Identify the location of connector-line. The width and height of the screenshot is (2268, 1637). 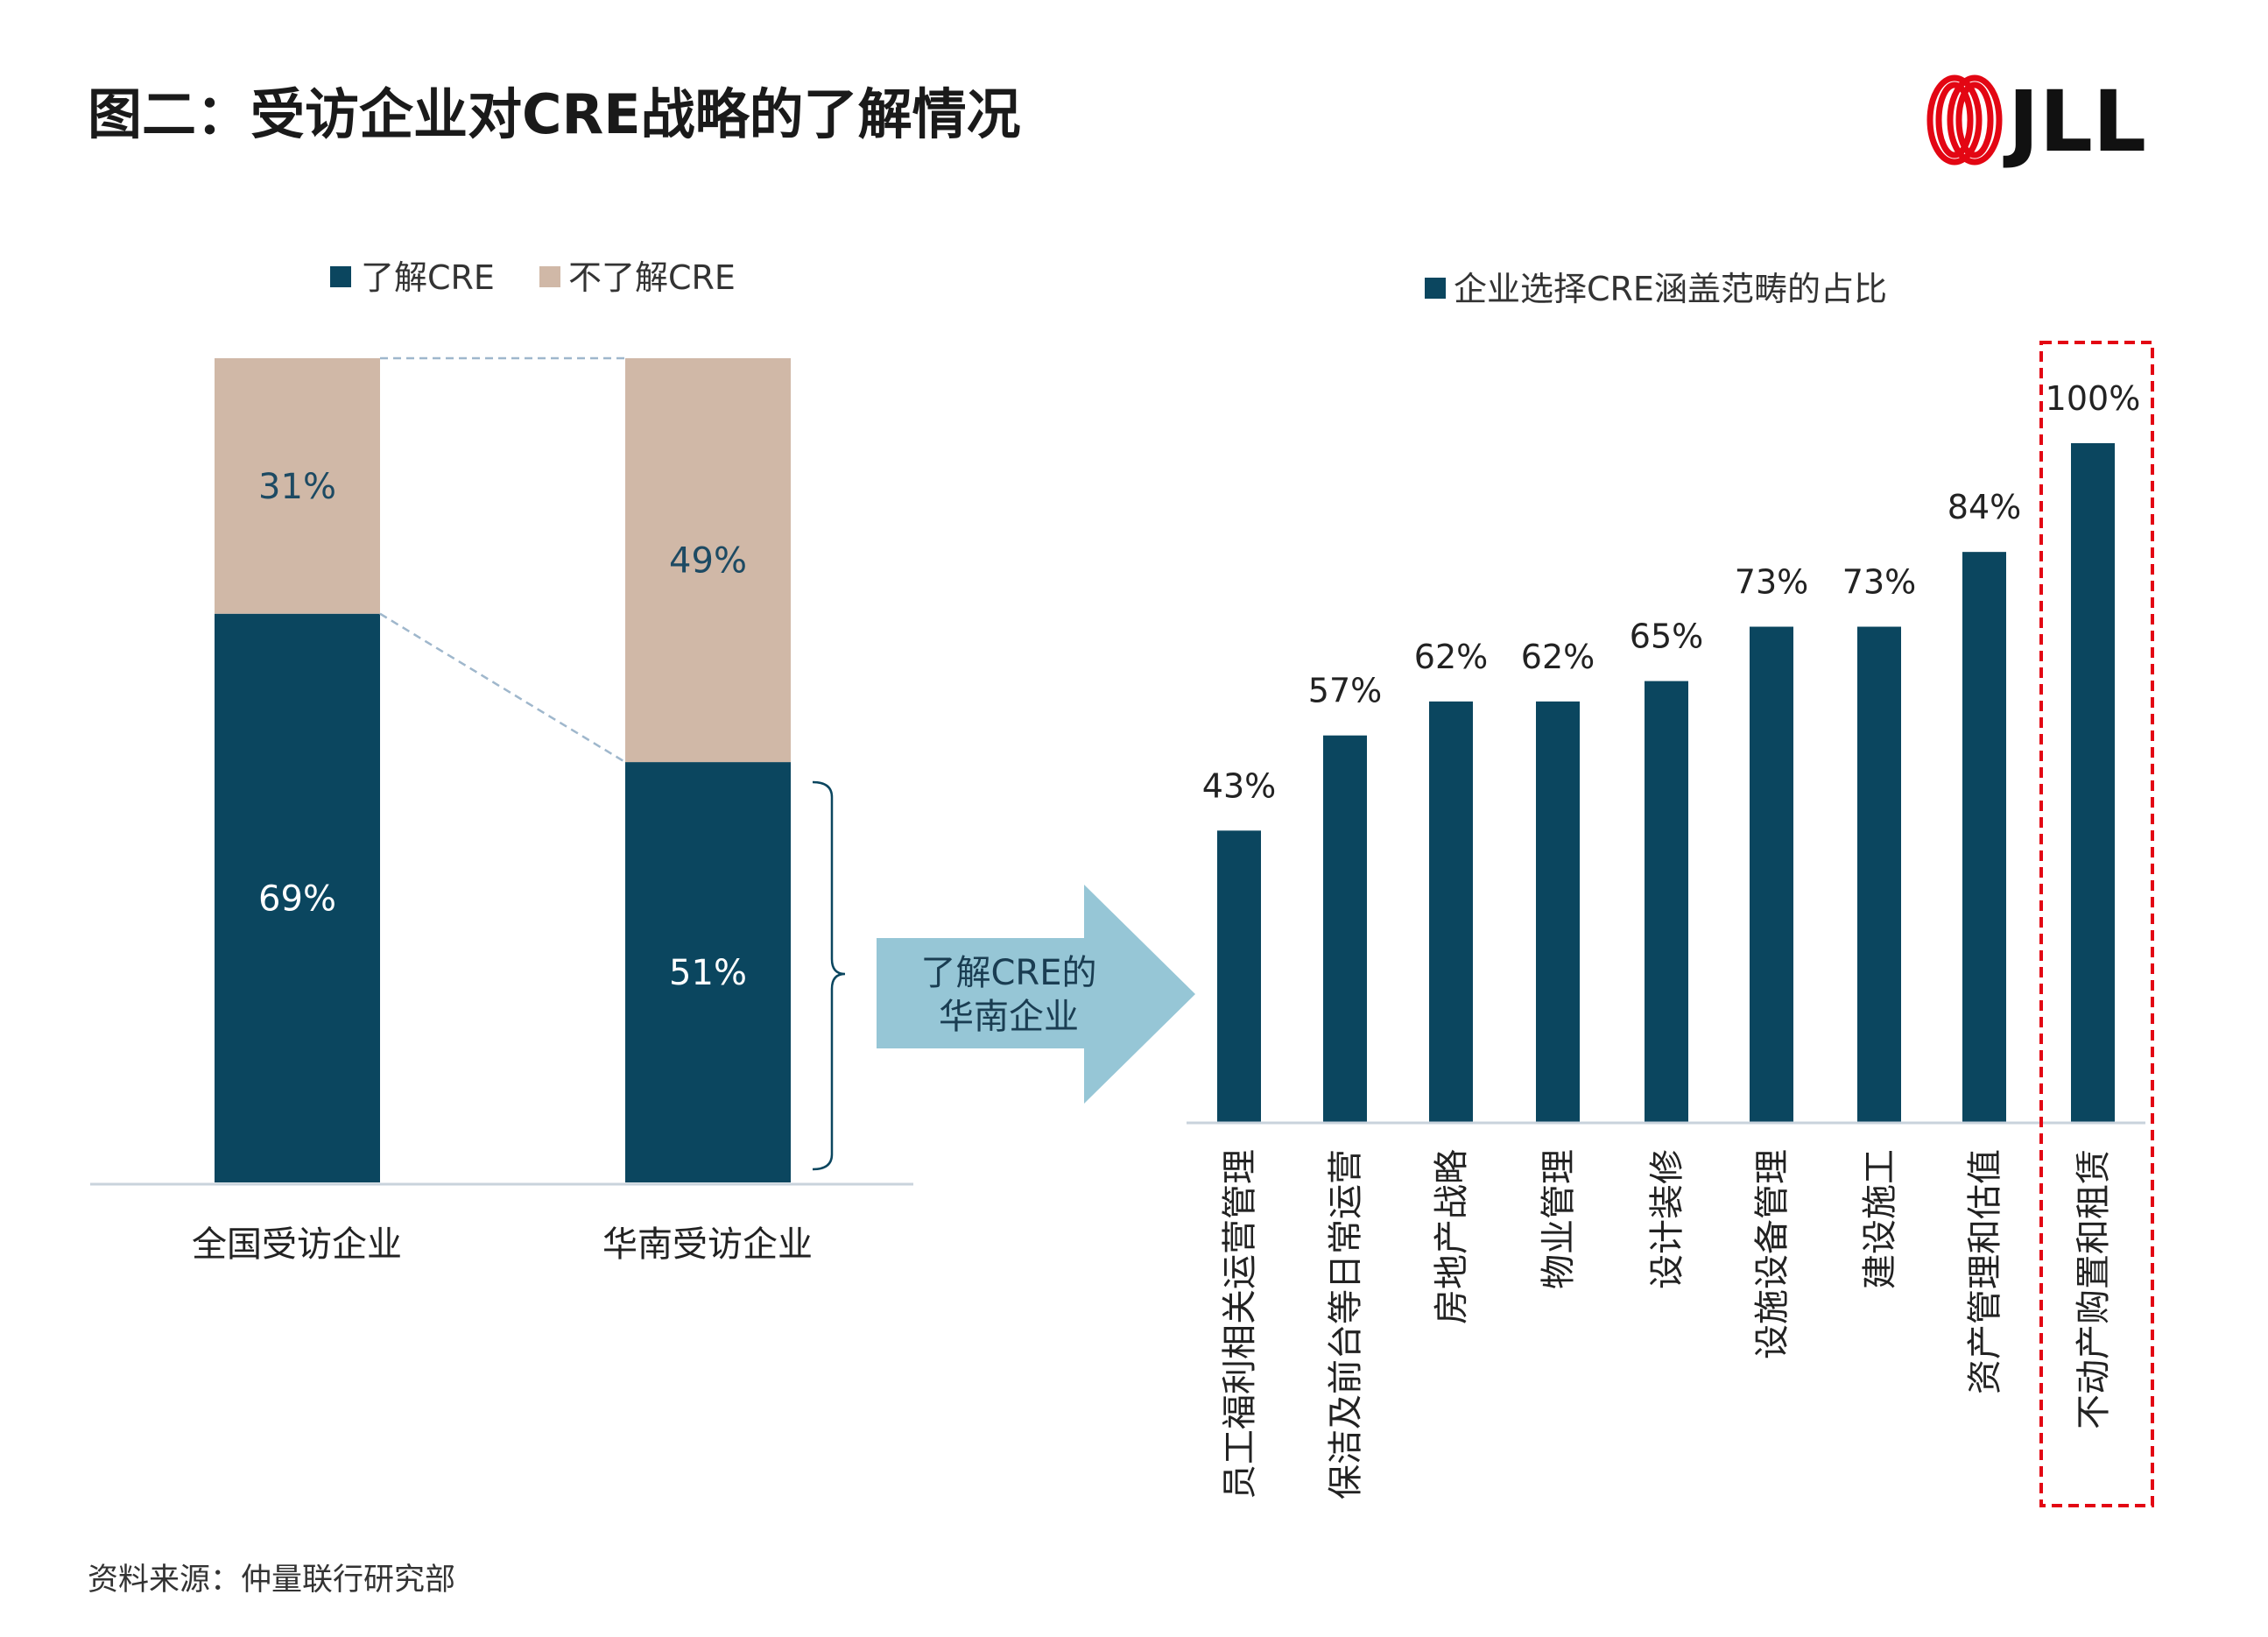
(503, 688).